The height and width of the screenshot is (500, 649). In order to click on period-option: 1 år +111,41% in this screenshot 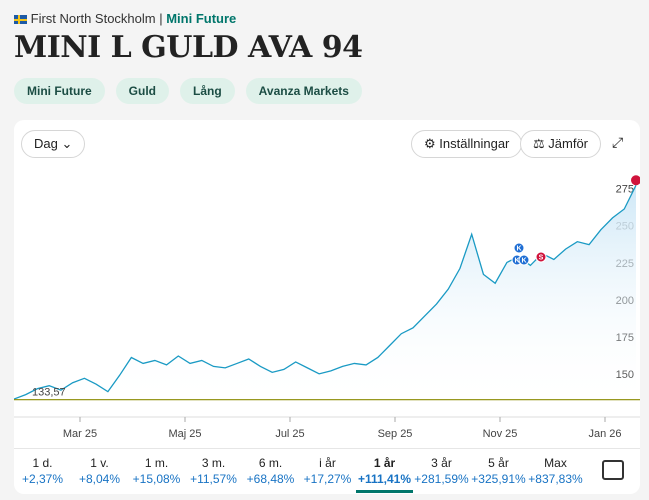, I will do `click(384, 472)`.